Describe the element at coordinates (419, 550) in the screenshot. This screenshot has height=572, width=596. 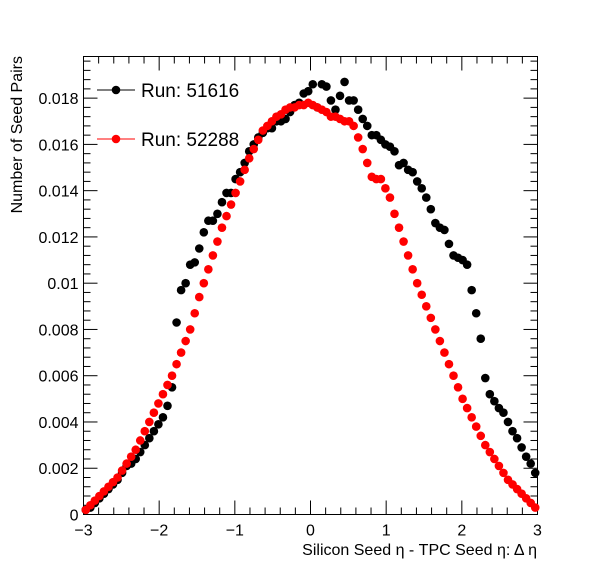
I see `x-axis-title: Silicon Seed η - TPC Seed η: Δ η` at that location.